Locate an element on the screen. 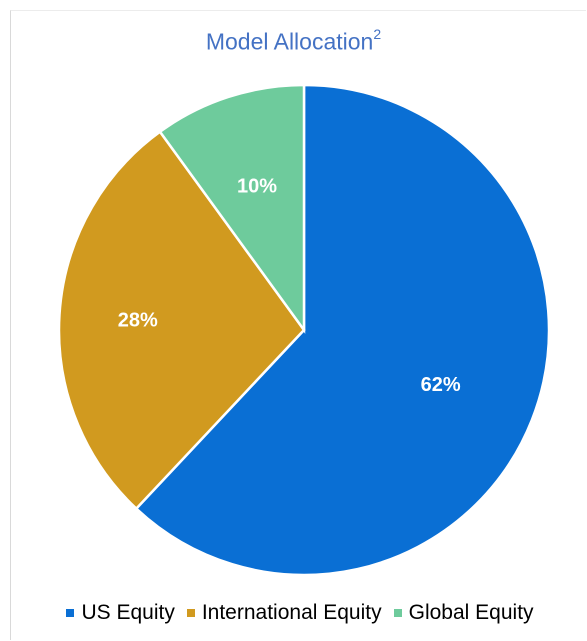 The width and height of the screenshot is (587, 641). legend-item-international-equity: International Equity is located at coordinates (284, 613).